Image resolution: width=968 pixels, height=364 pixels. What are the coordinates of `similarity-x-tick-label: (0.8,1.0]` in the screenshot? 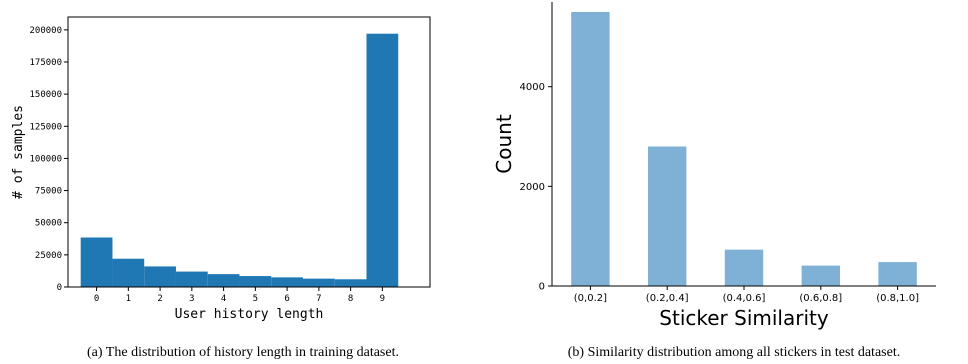 It's located at (897, 298).